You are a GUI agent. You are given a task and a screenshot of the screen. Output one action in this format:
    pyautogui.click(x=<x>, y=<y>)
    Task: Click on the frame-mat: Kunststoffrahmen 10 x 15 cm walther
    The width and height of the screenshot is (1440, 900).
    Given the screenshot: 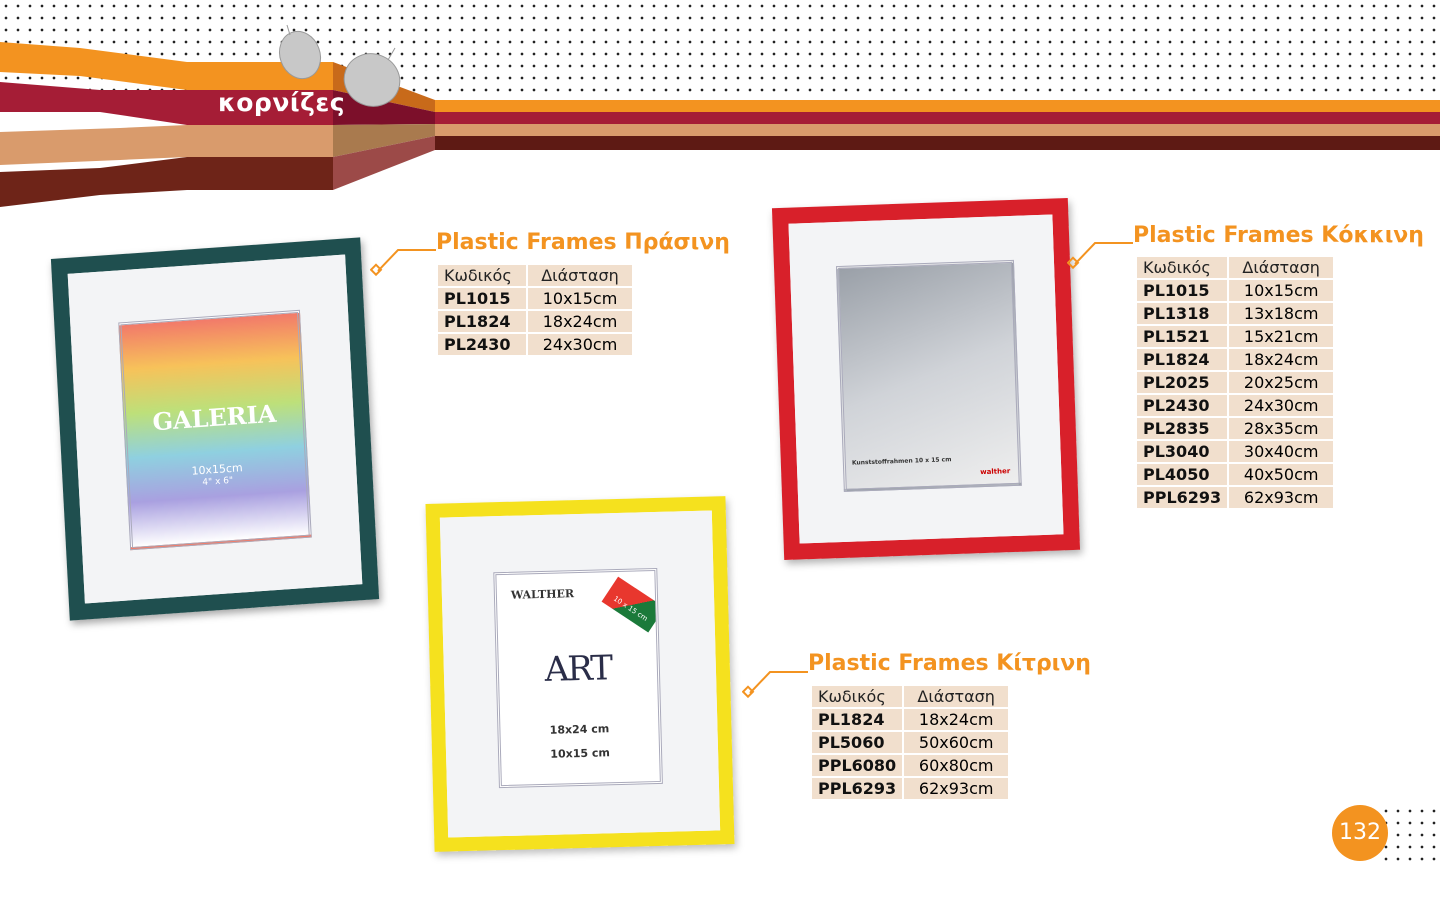 What is the action you would take?
    pyautogui.click(x=926, y=379)
    